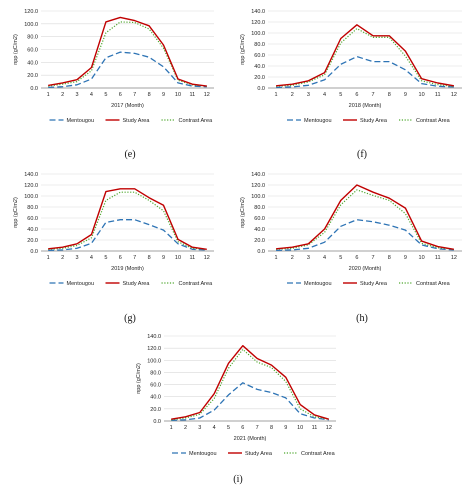 This screenshot has width=474, height=488. What do you see at coordinates (318, 454) in the screenshot?
I see `legend-entry: Contrast Area` at bounding box center [318, 454].